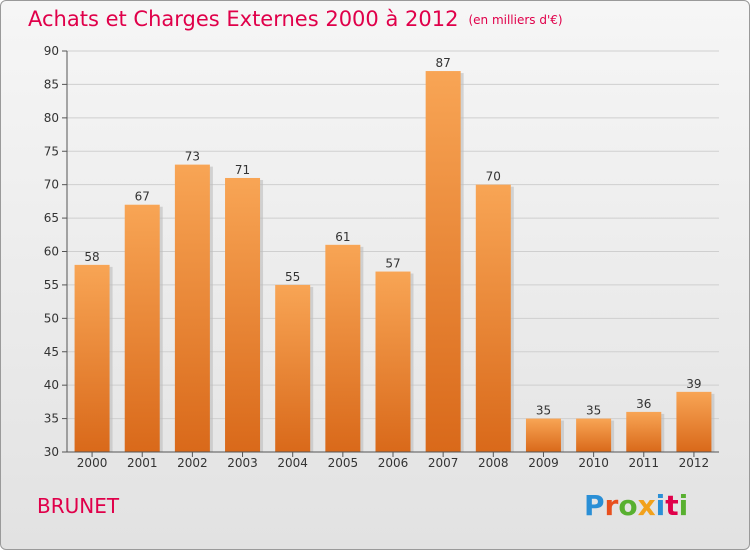 The image size is (750, 550). What do you see at coordinates (515, 20) in the screenshot?
I see `chart-unit: (en milliers d'€)` at bounding box center [515, 20].